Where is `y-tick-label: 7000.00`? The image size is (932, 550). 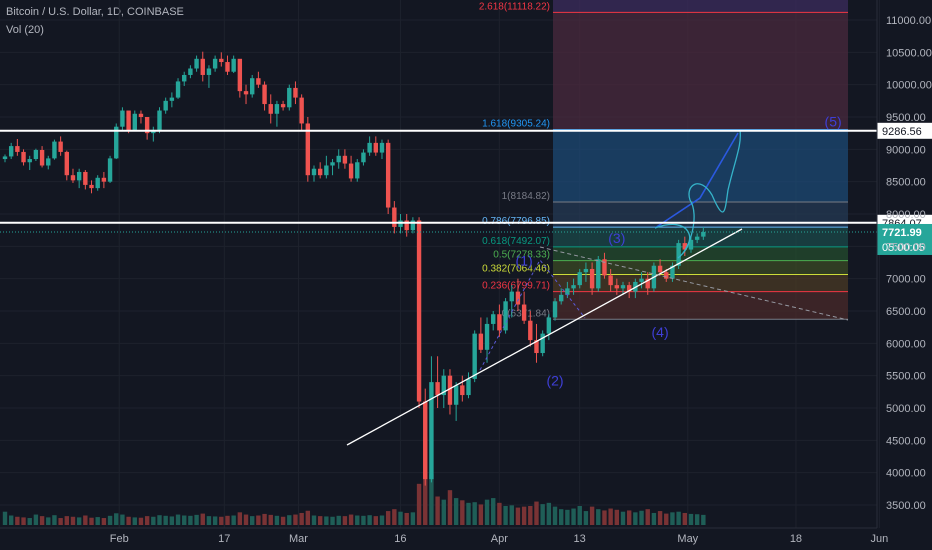
y-tick-label: 7000.00 is located at coordinates (906, 280).